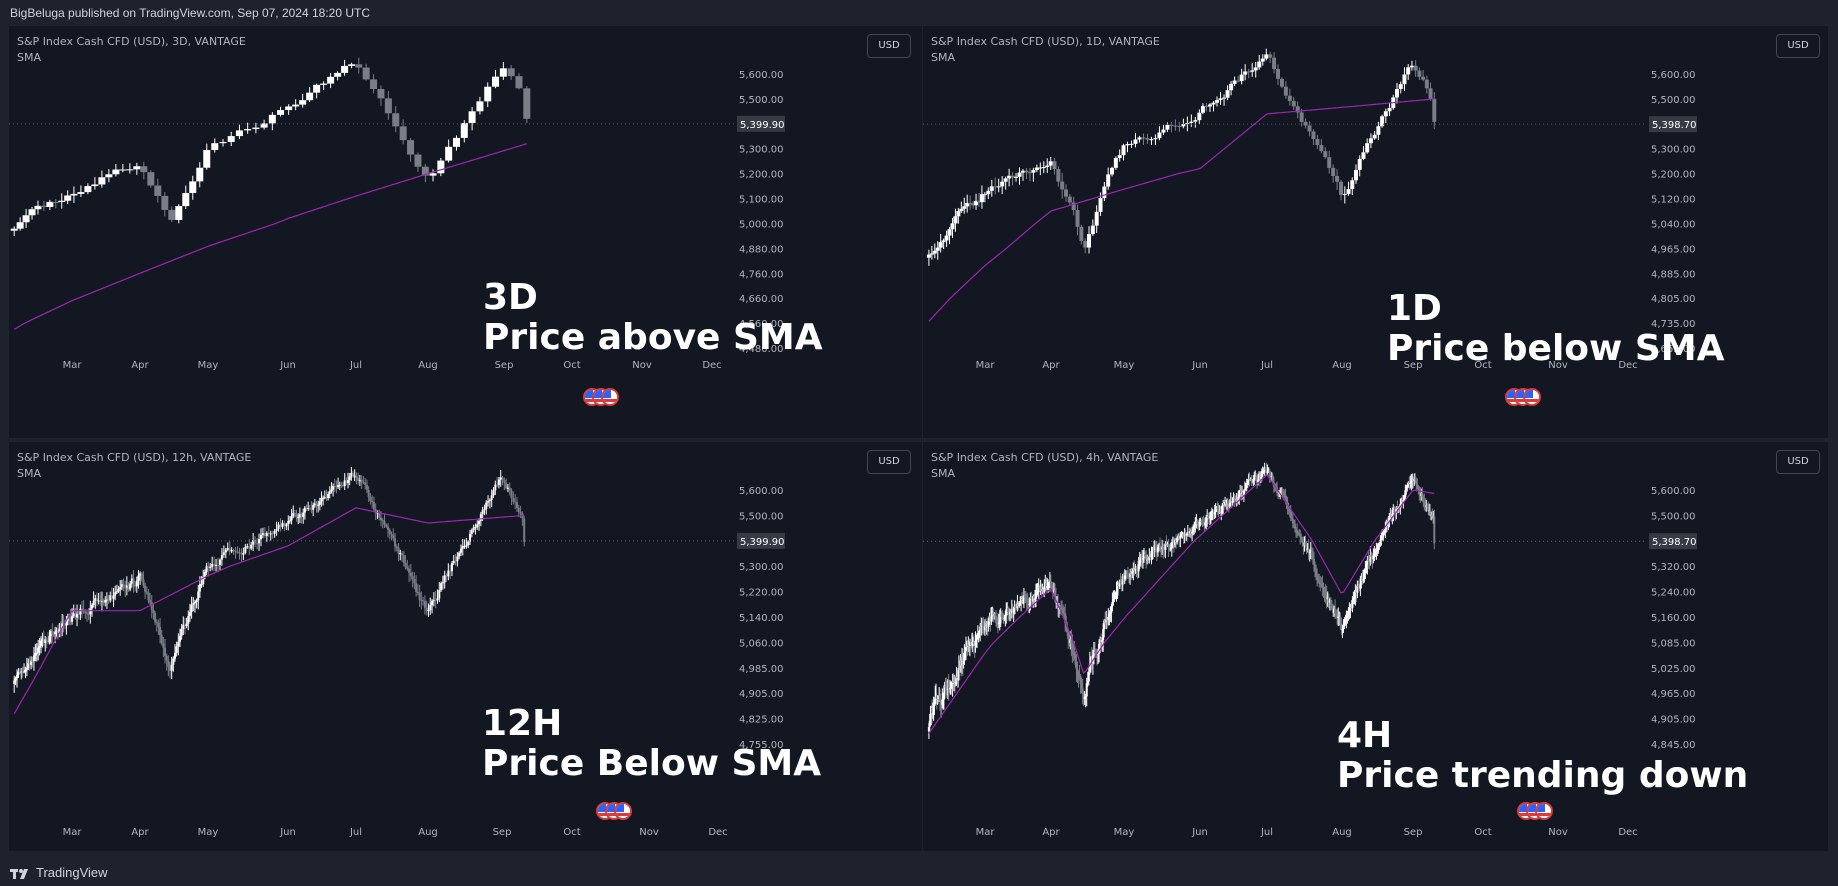 The height and width of the screenshot is (886, 1838). I want to click on x-axis-tick: Sep, so click(1413, 365).